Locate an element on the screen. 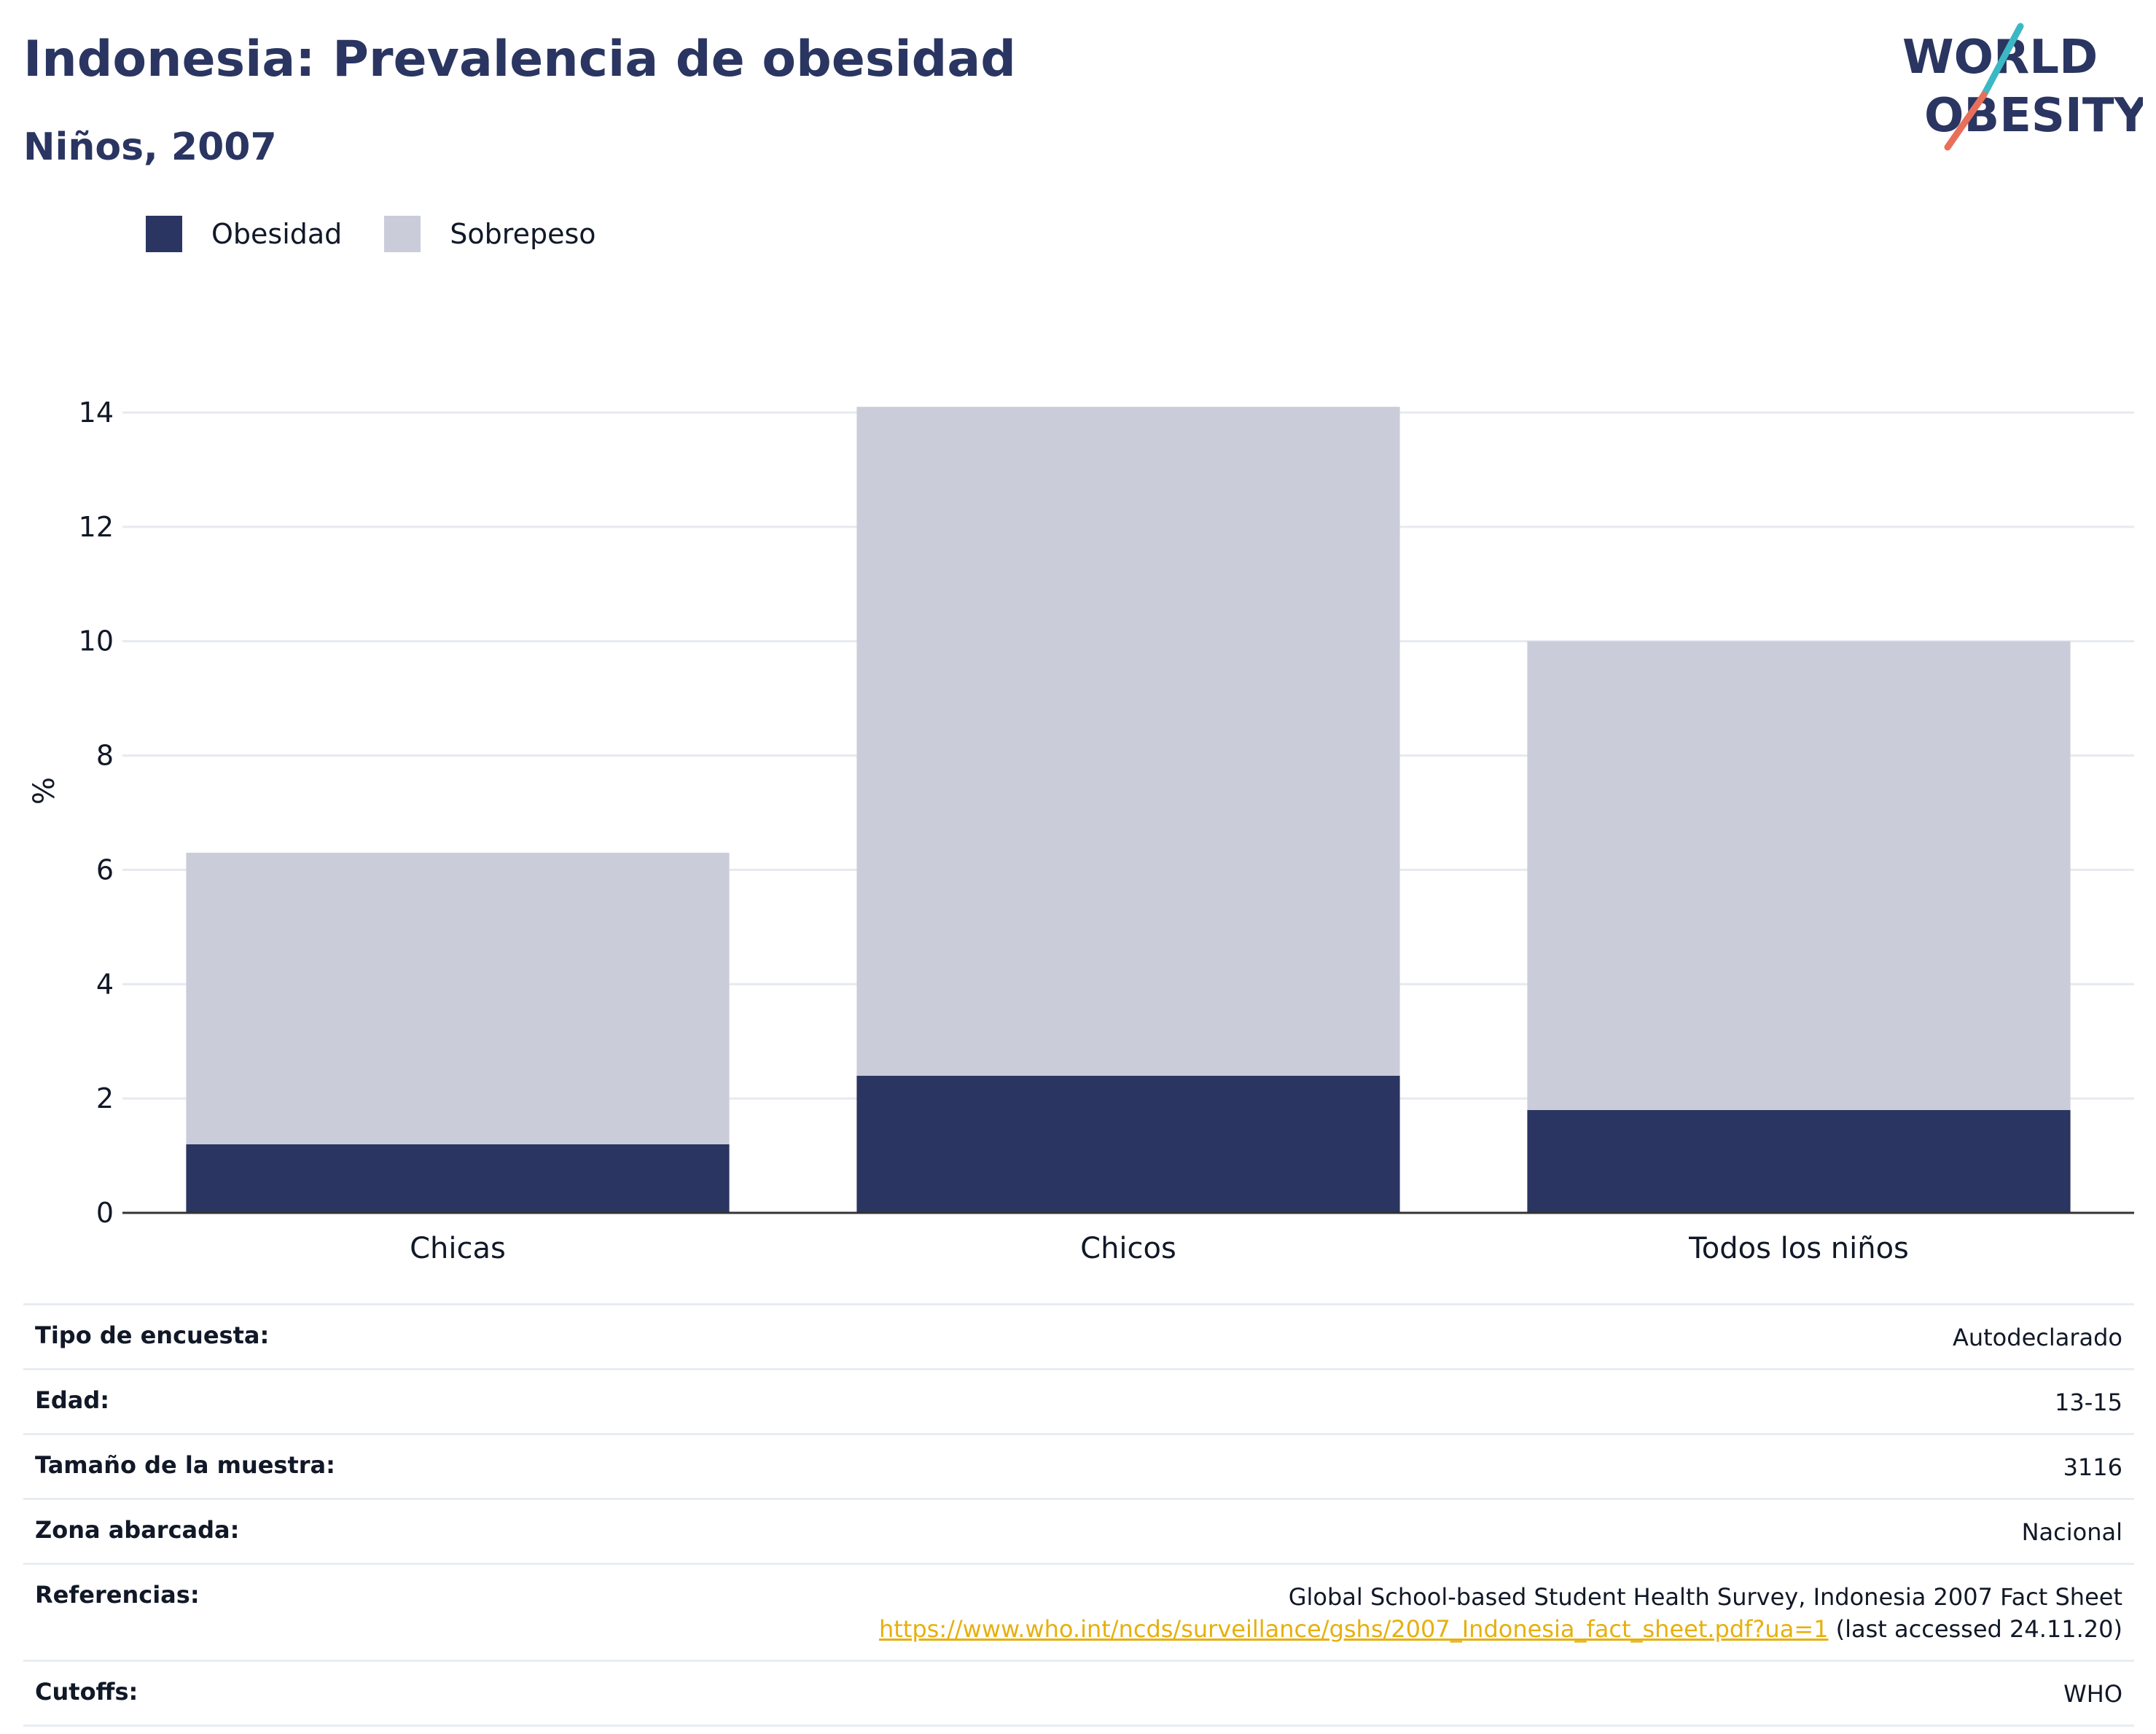 Image resolution: width=2156 pixels, height=1734 pixels. y-tick-label: 10 is located at coordinates (97, 641).